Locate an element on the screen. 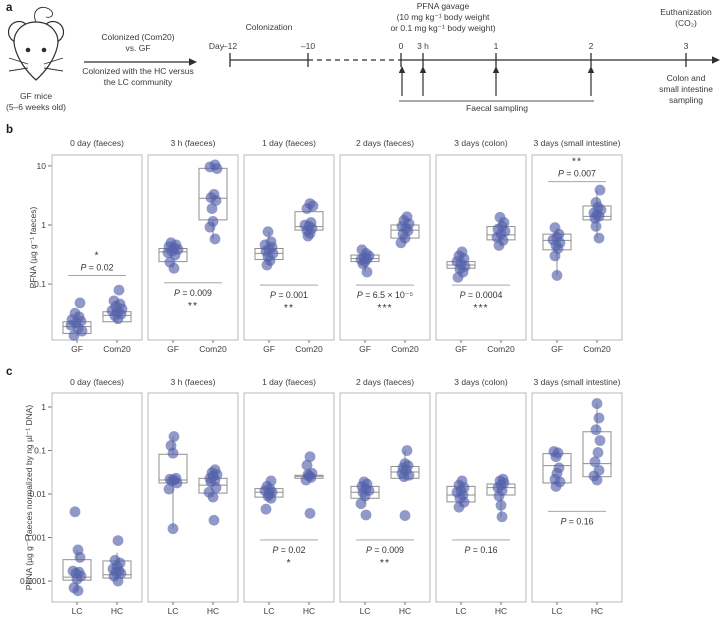 The image size is (722, 617). p-value: P = 0.02 is located at coordinates (96, 267).